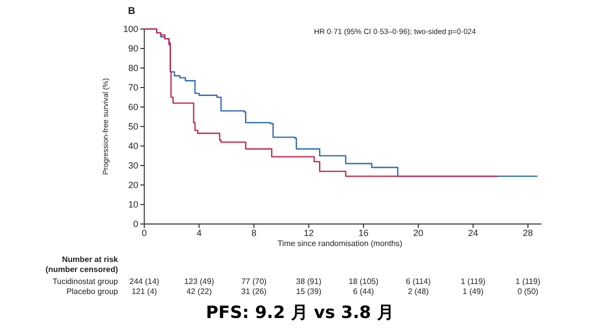 The image size is (601, 333). What do you see at coordinates (133, 146) in the screenshot?
I see `y-tick-label: 40` at bounding box center [133, 146].